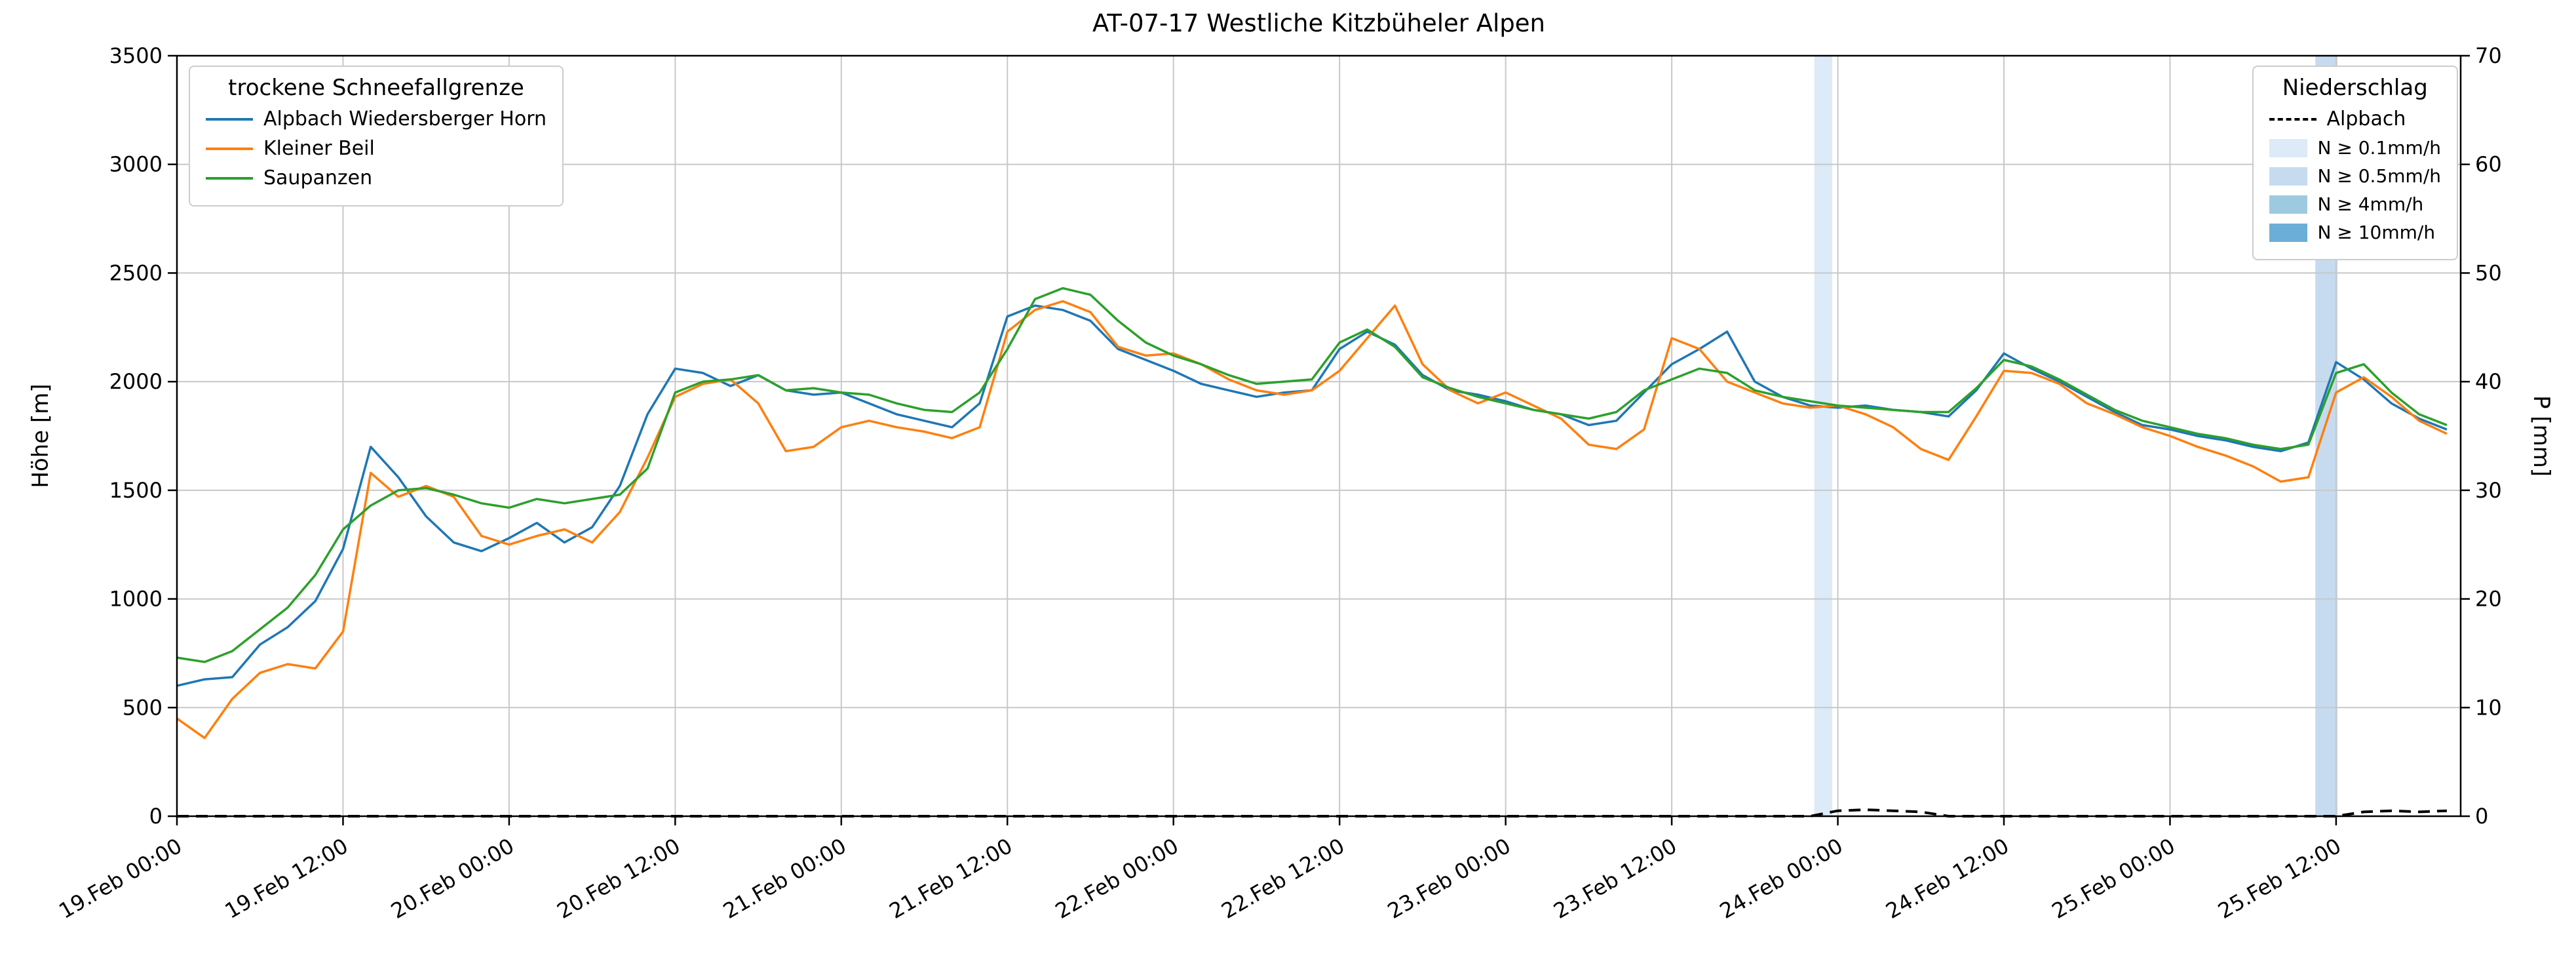 This screenshot has width=2576, height=967. I want to click on y-right-tick-label: 0, so click(2481, 816).